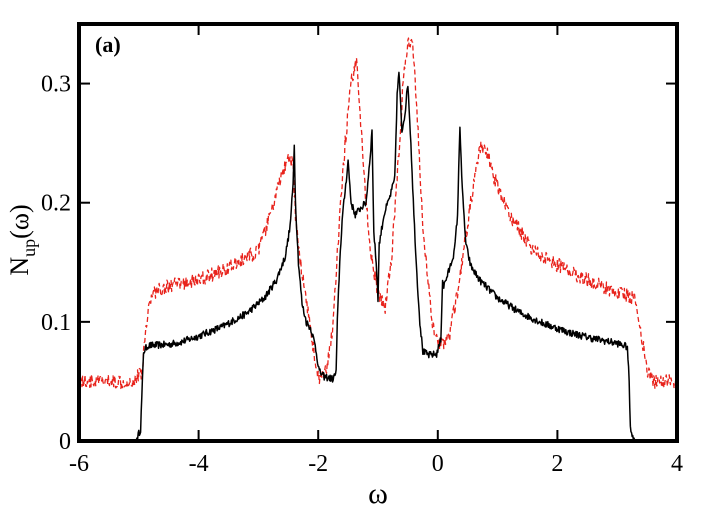  Describe the element at coordinates (438, 464) in the screenshot. I see `x-tick-label: 0` at that location.